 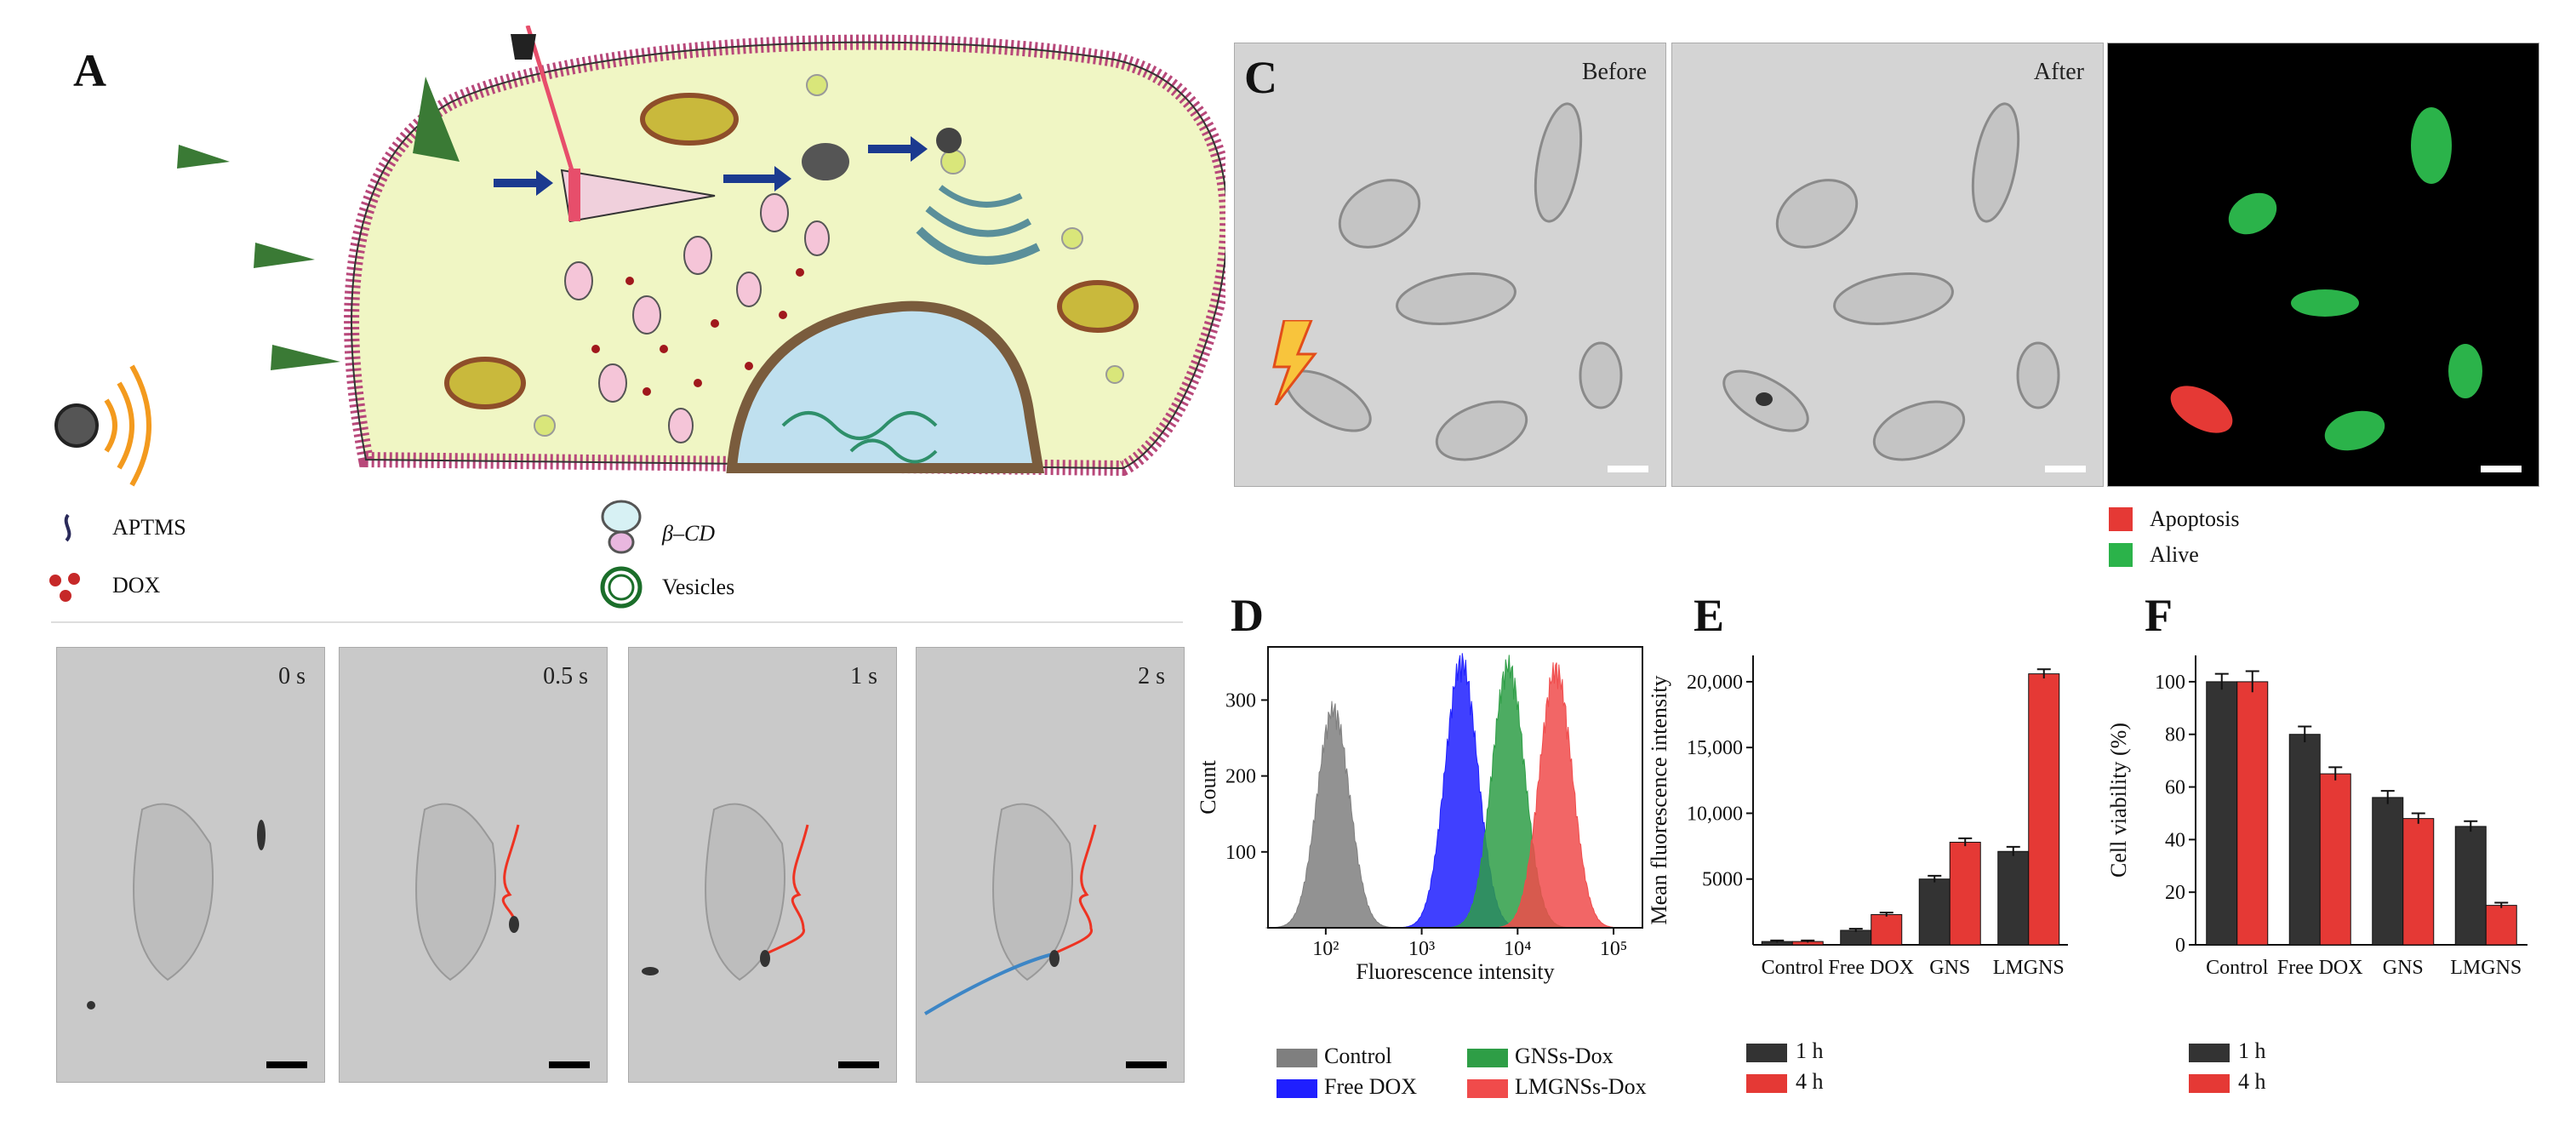 I want to click on legend-free-dox: Free DOX, so click(x=1371, y=1086).